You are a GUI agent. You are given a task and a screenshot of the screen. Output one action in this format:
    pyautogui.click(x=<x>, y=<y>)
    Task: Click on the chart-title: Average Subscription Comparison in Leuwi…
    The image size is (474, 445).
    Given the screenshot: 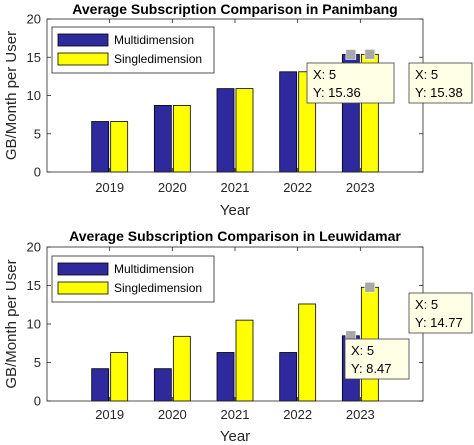 What is the action you would take?
    pyautogui.click(x=235, y=236)
    